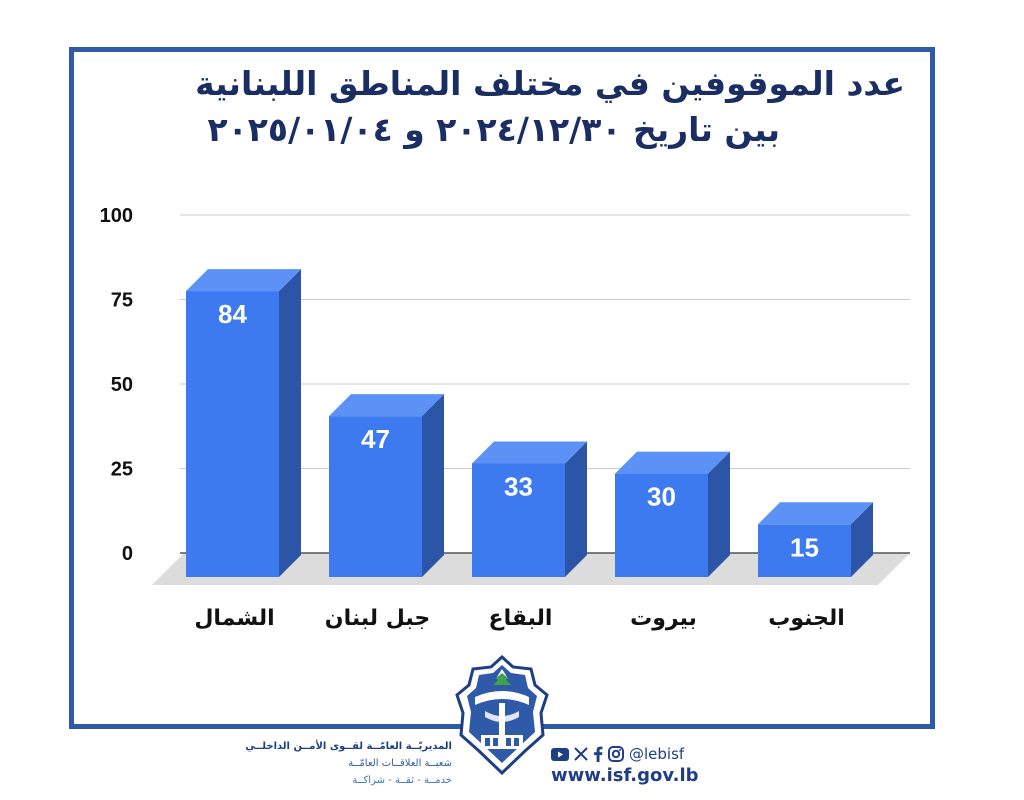  Describe the element at coordinates (550, 83) in the screenshot. I see `chart-title-line1: عدد الموقوفين في مختلف المناطق اللبنانية` at that location.